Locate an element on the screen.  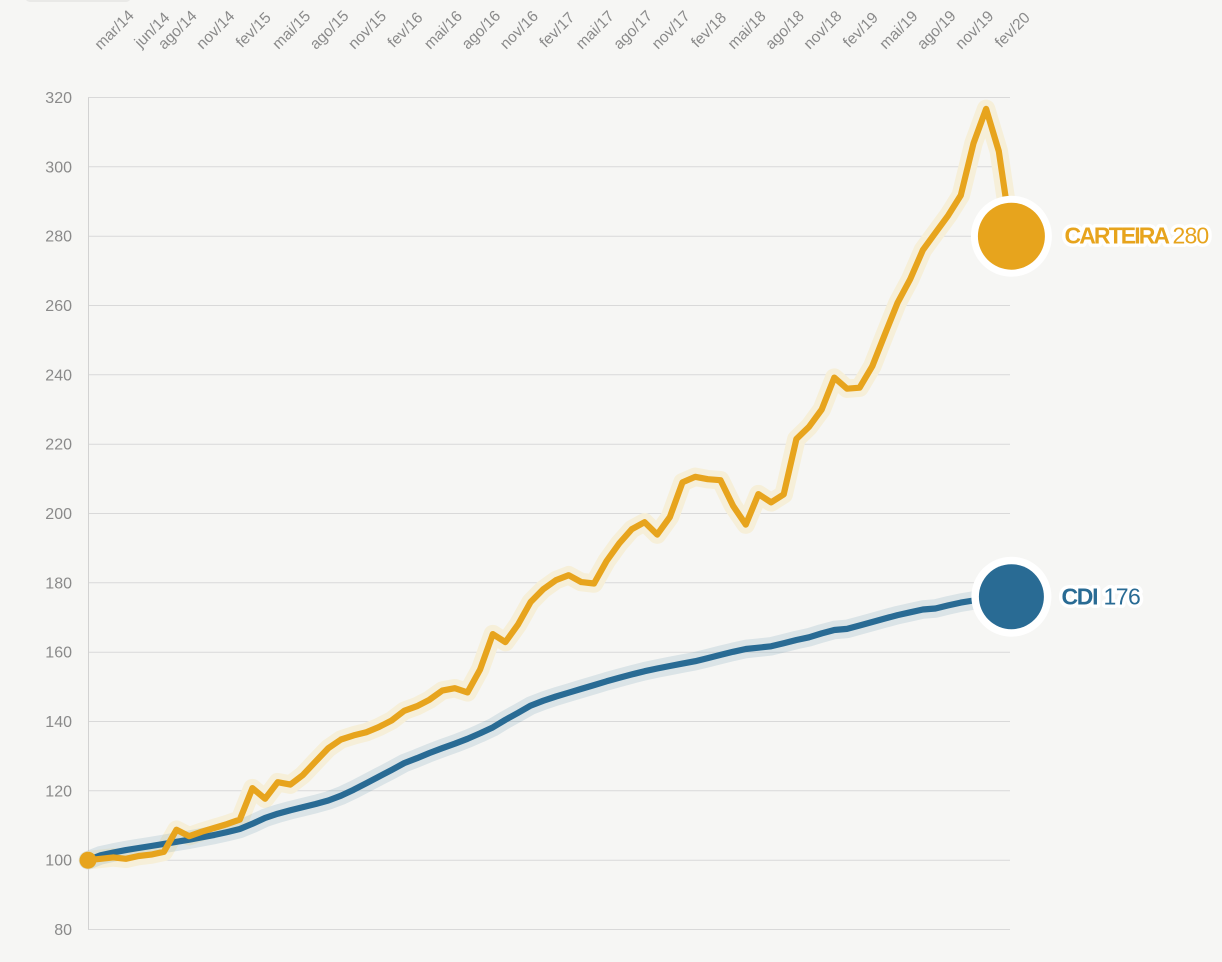
svg-text: 320 is located at coordinates (58, 98).